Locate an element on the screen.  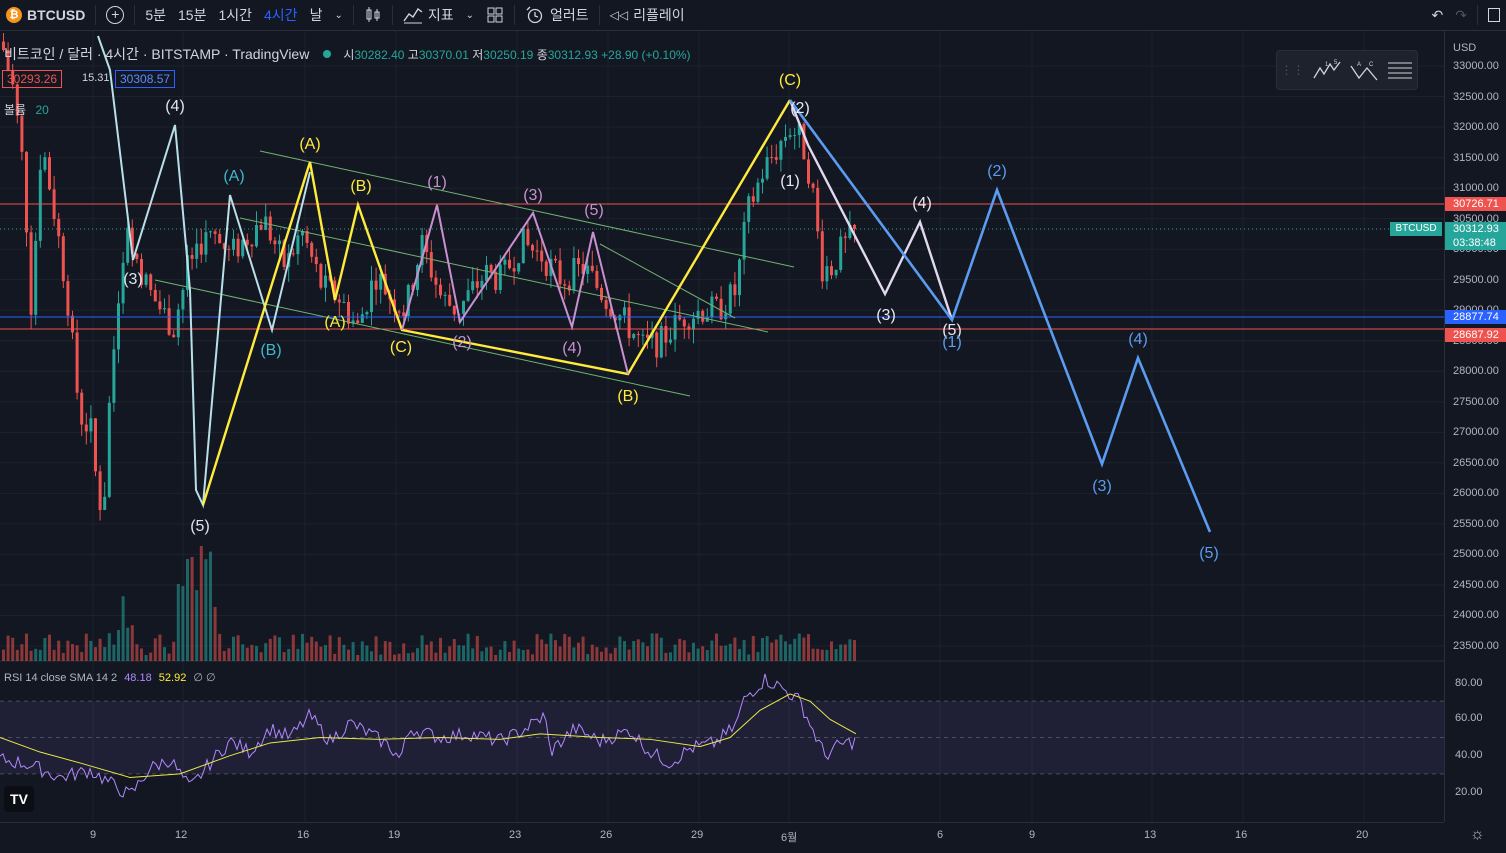
alert-button: 얼러트 is located at coordinates (557, 15).